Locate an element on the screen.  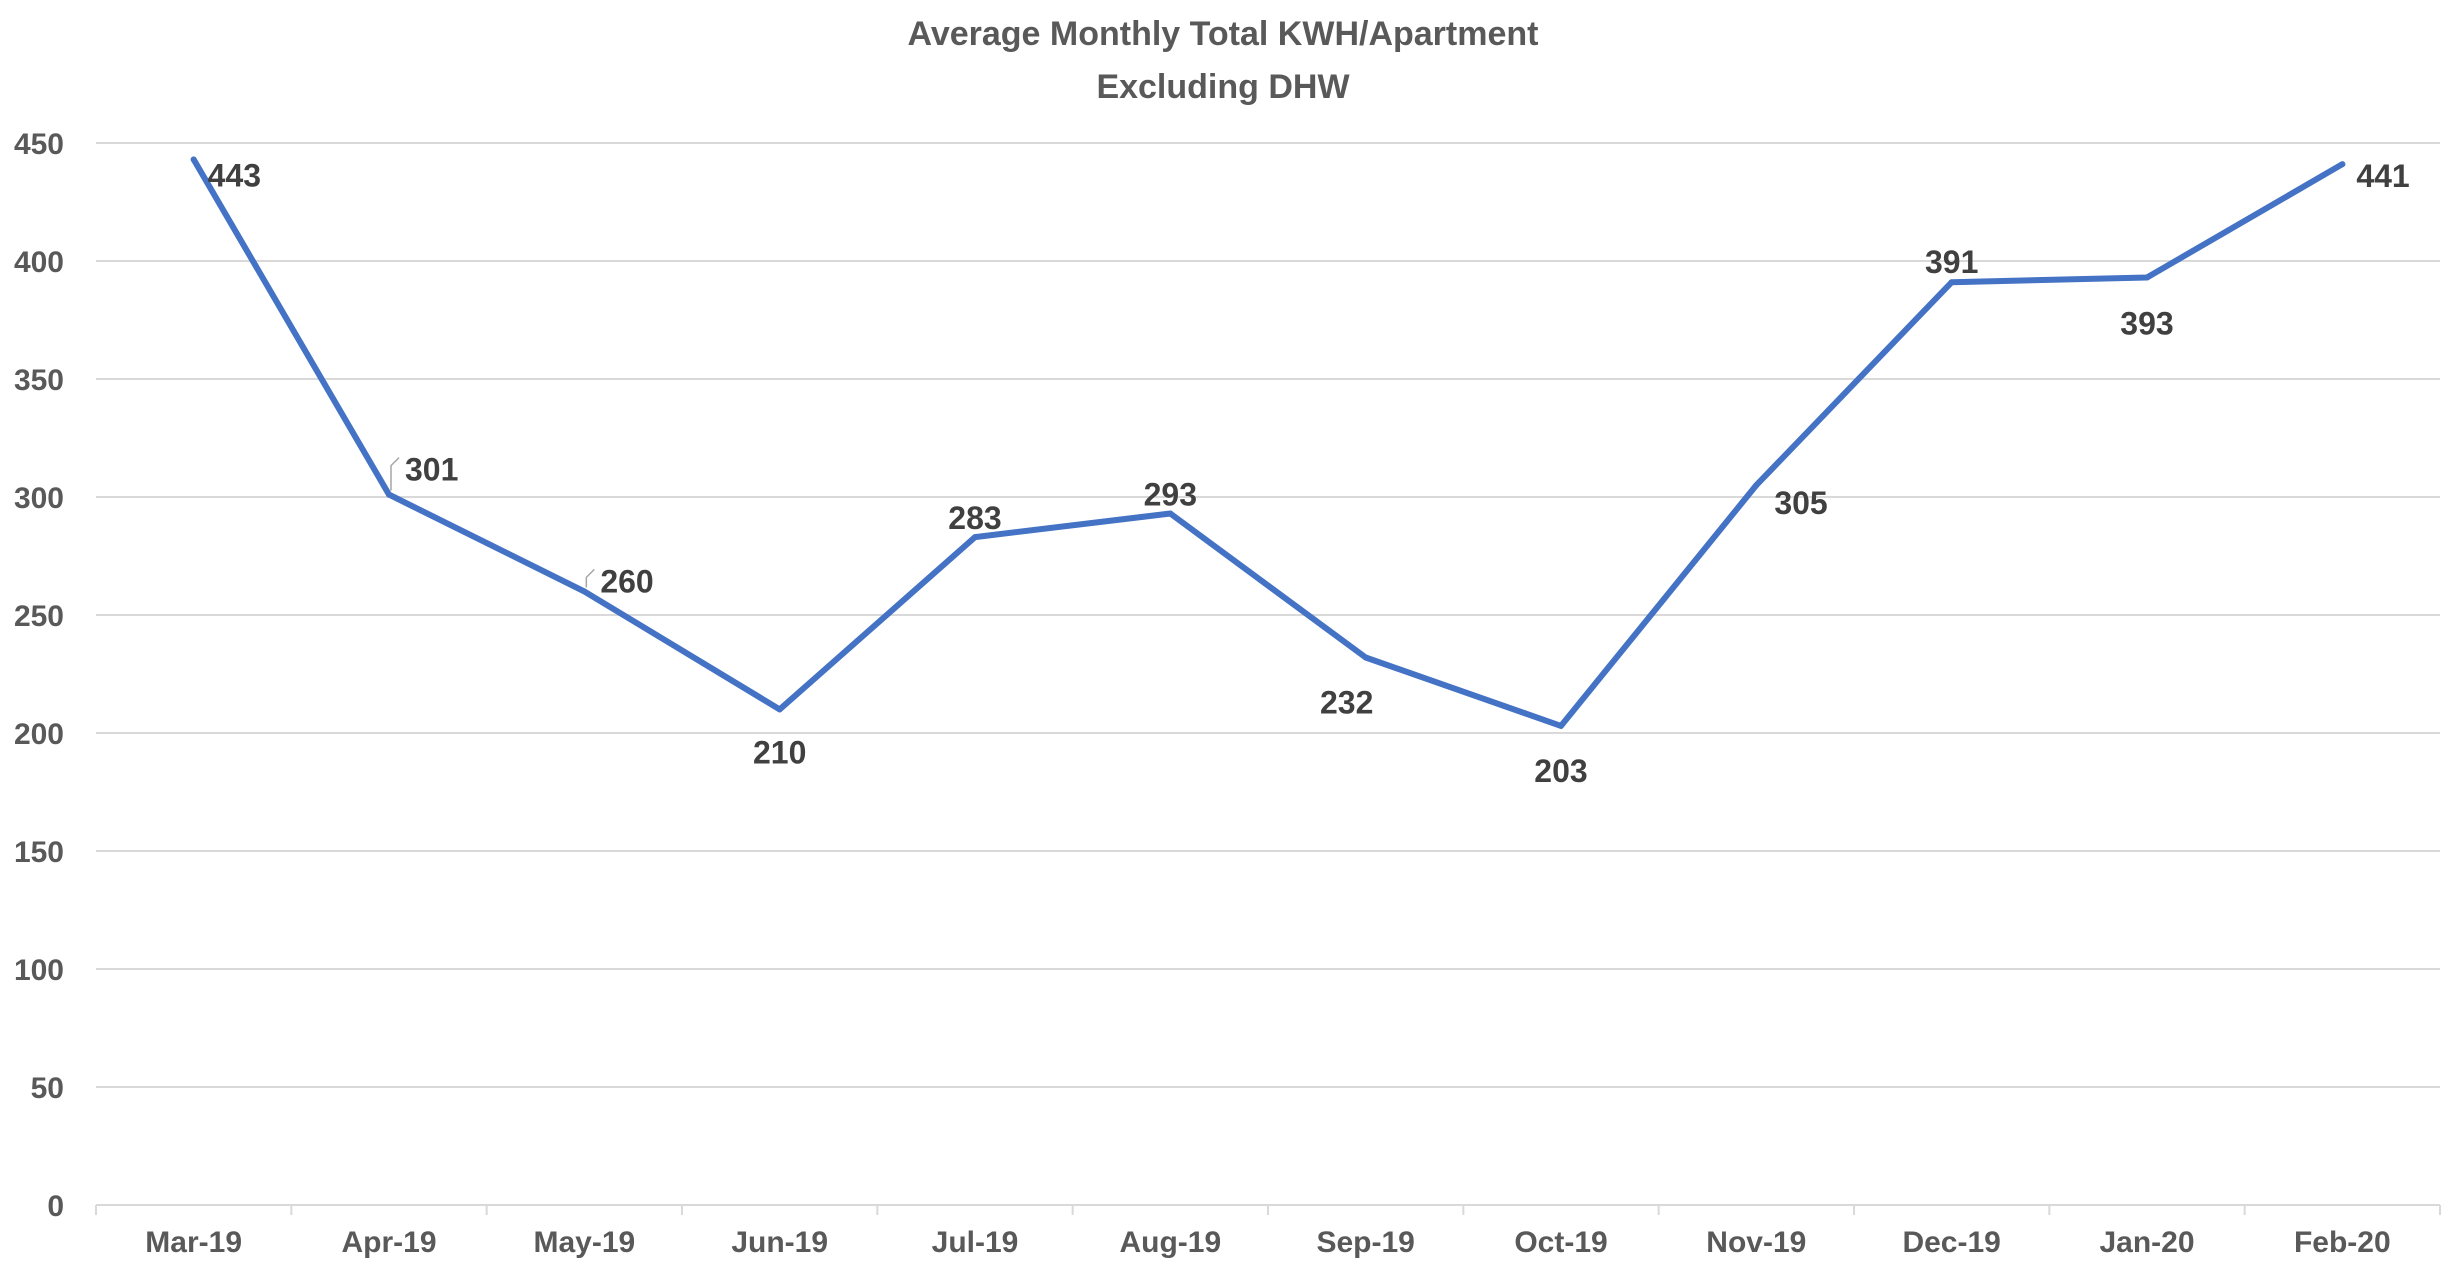
x-tick-label: Feb-20 is located at coordinates (2342, 1242).